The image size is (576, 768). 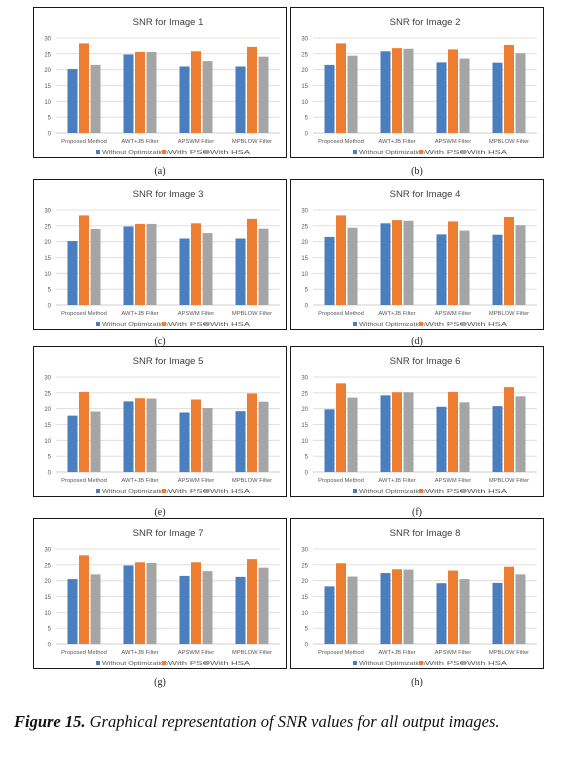 I want to click on legend-item: With HSA, so click(x=484, y=492).